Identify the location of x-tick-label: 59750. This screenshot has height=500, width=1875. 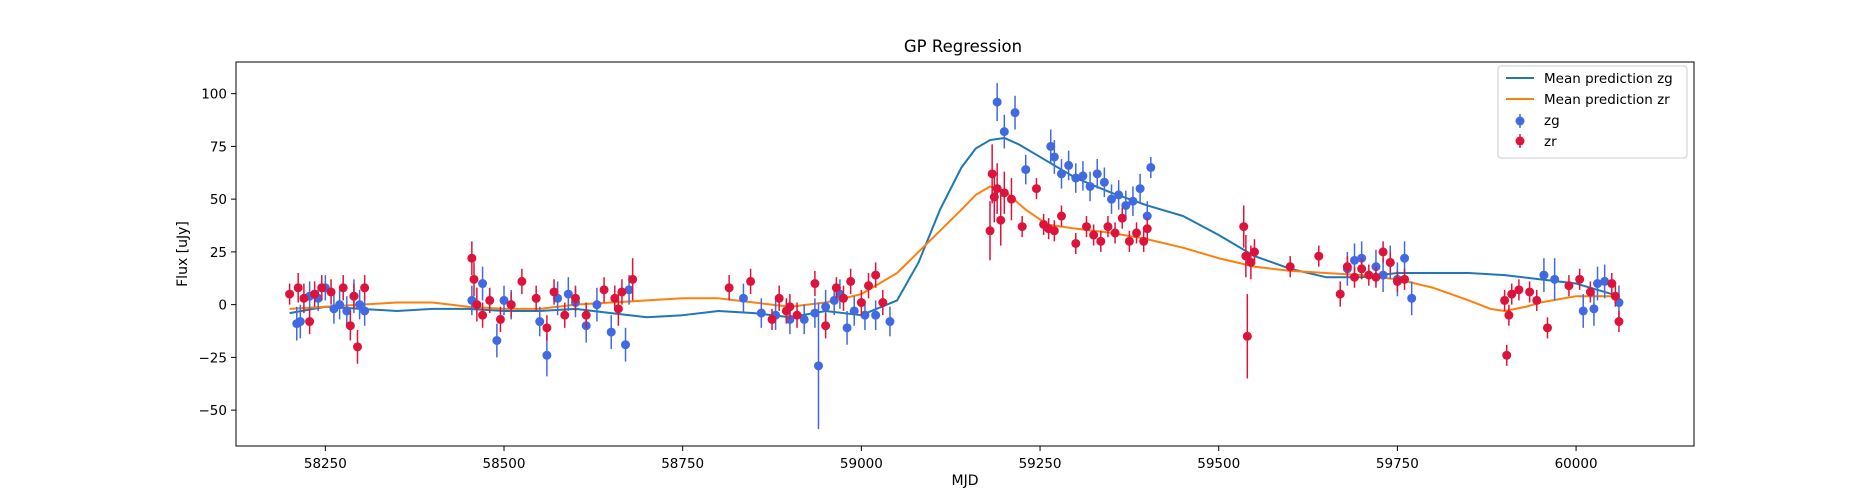
(1397, 464).